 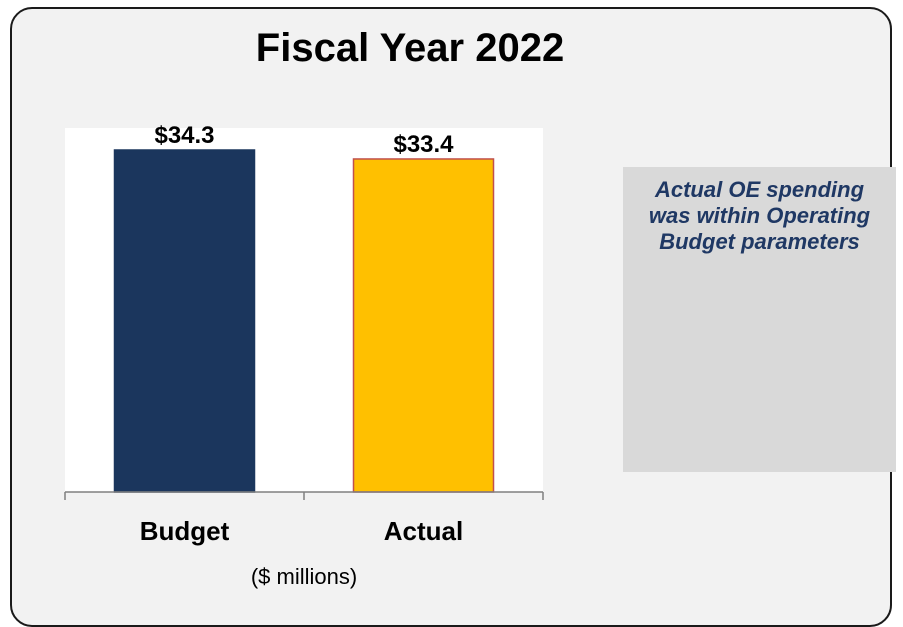 I want to click on data-label-actual: $33.4, so click(x=423, y=144).